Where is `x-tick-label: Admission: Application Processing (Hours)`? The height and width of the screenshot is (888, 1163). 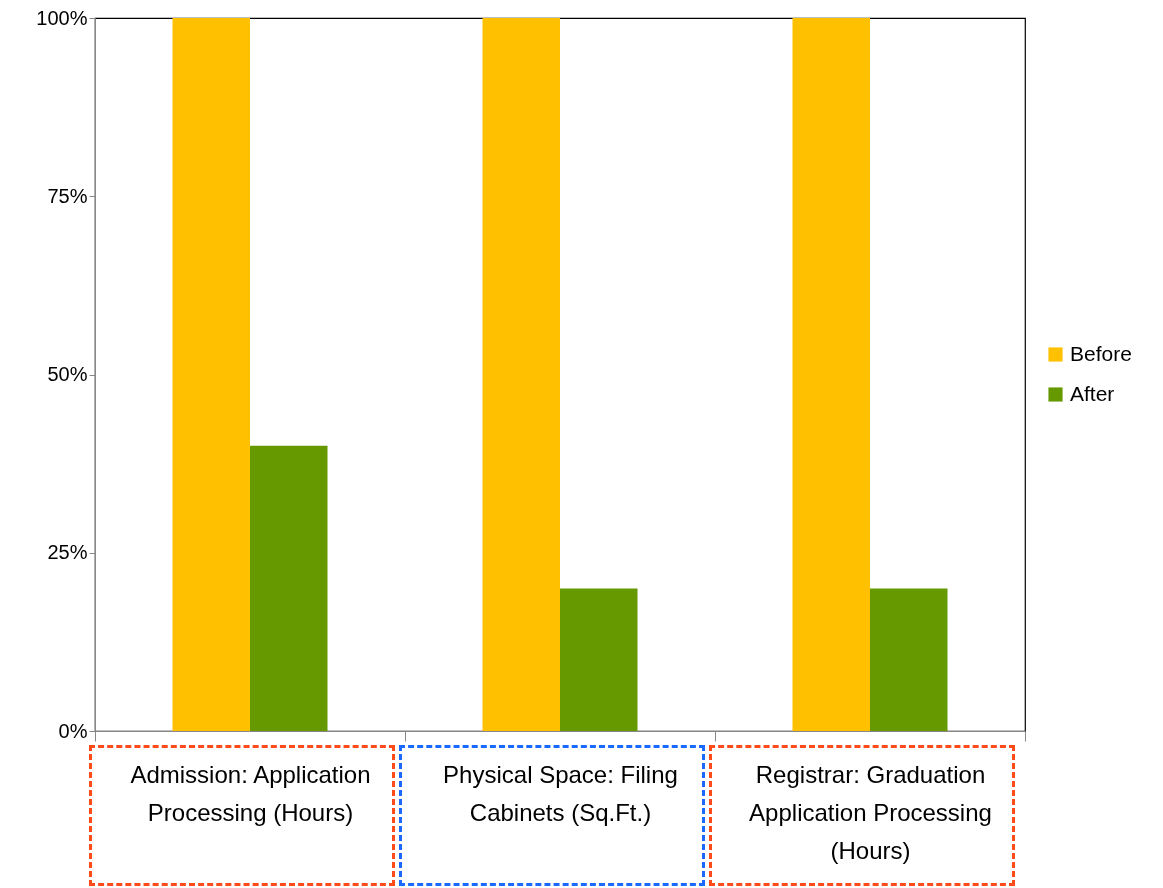
x-tick-label: Admission: Application Processing (Hours) is located at coordinates (250, 793).